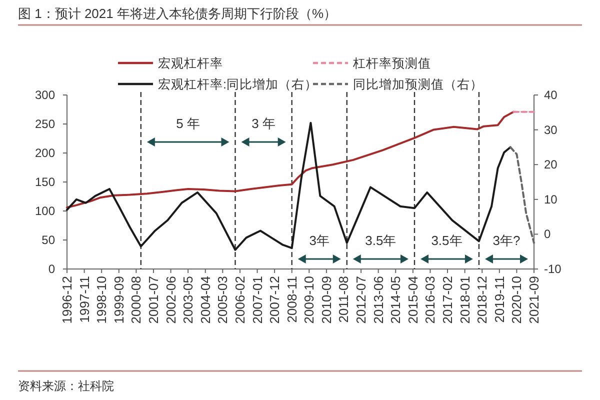  I want to click on x-tick-label: 2000-08, so click(136, 300).